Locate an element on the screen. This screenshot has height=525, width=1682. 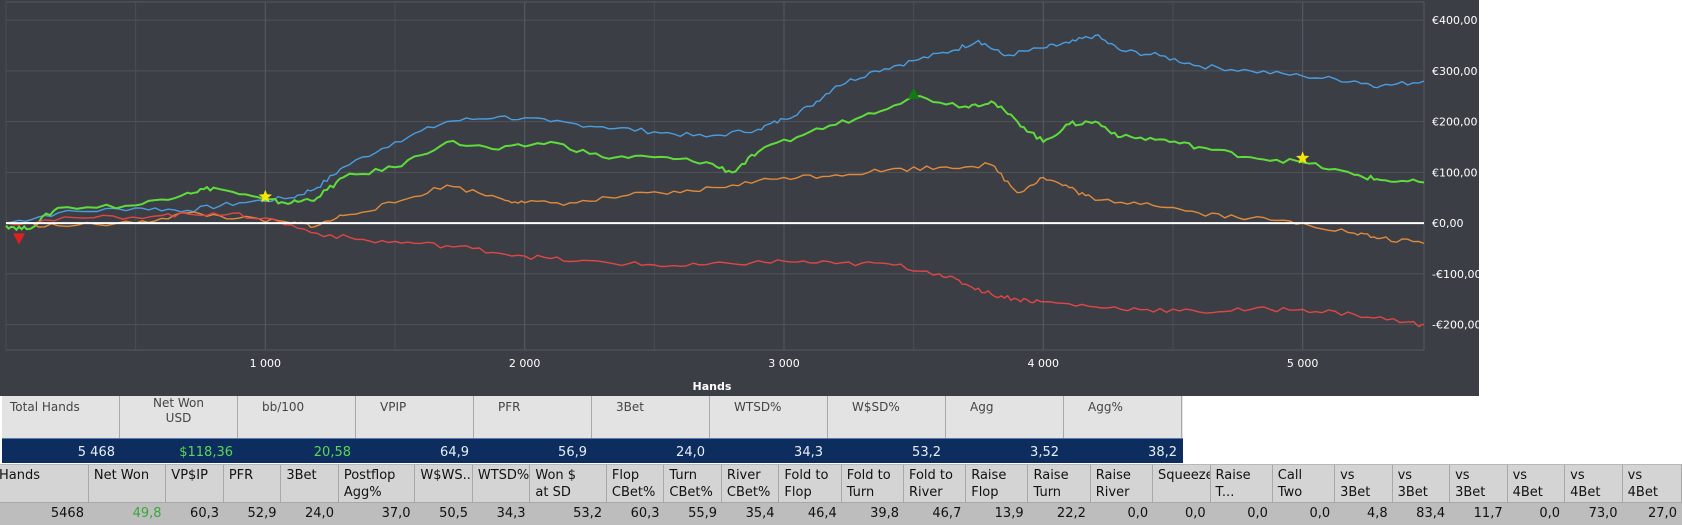
detail-value-cell: 49,8 is located at coordinates (147, 513).